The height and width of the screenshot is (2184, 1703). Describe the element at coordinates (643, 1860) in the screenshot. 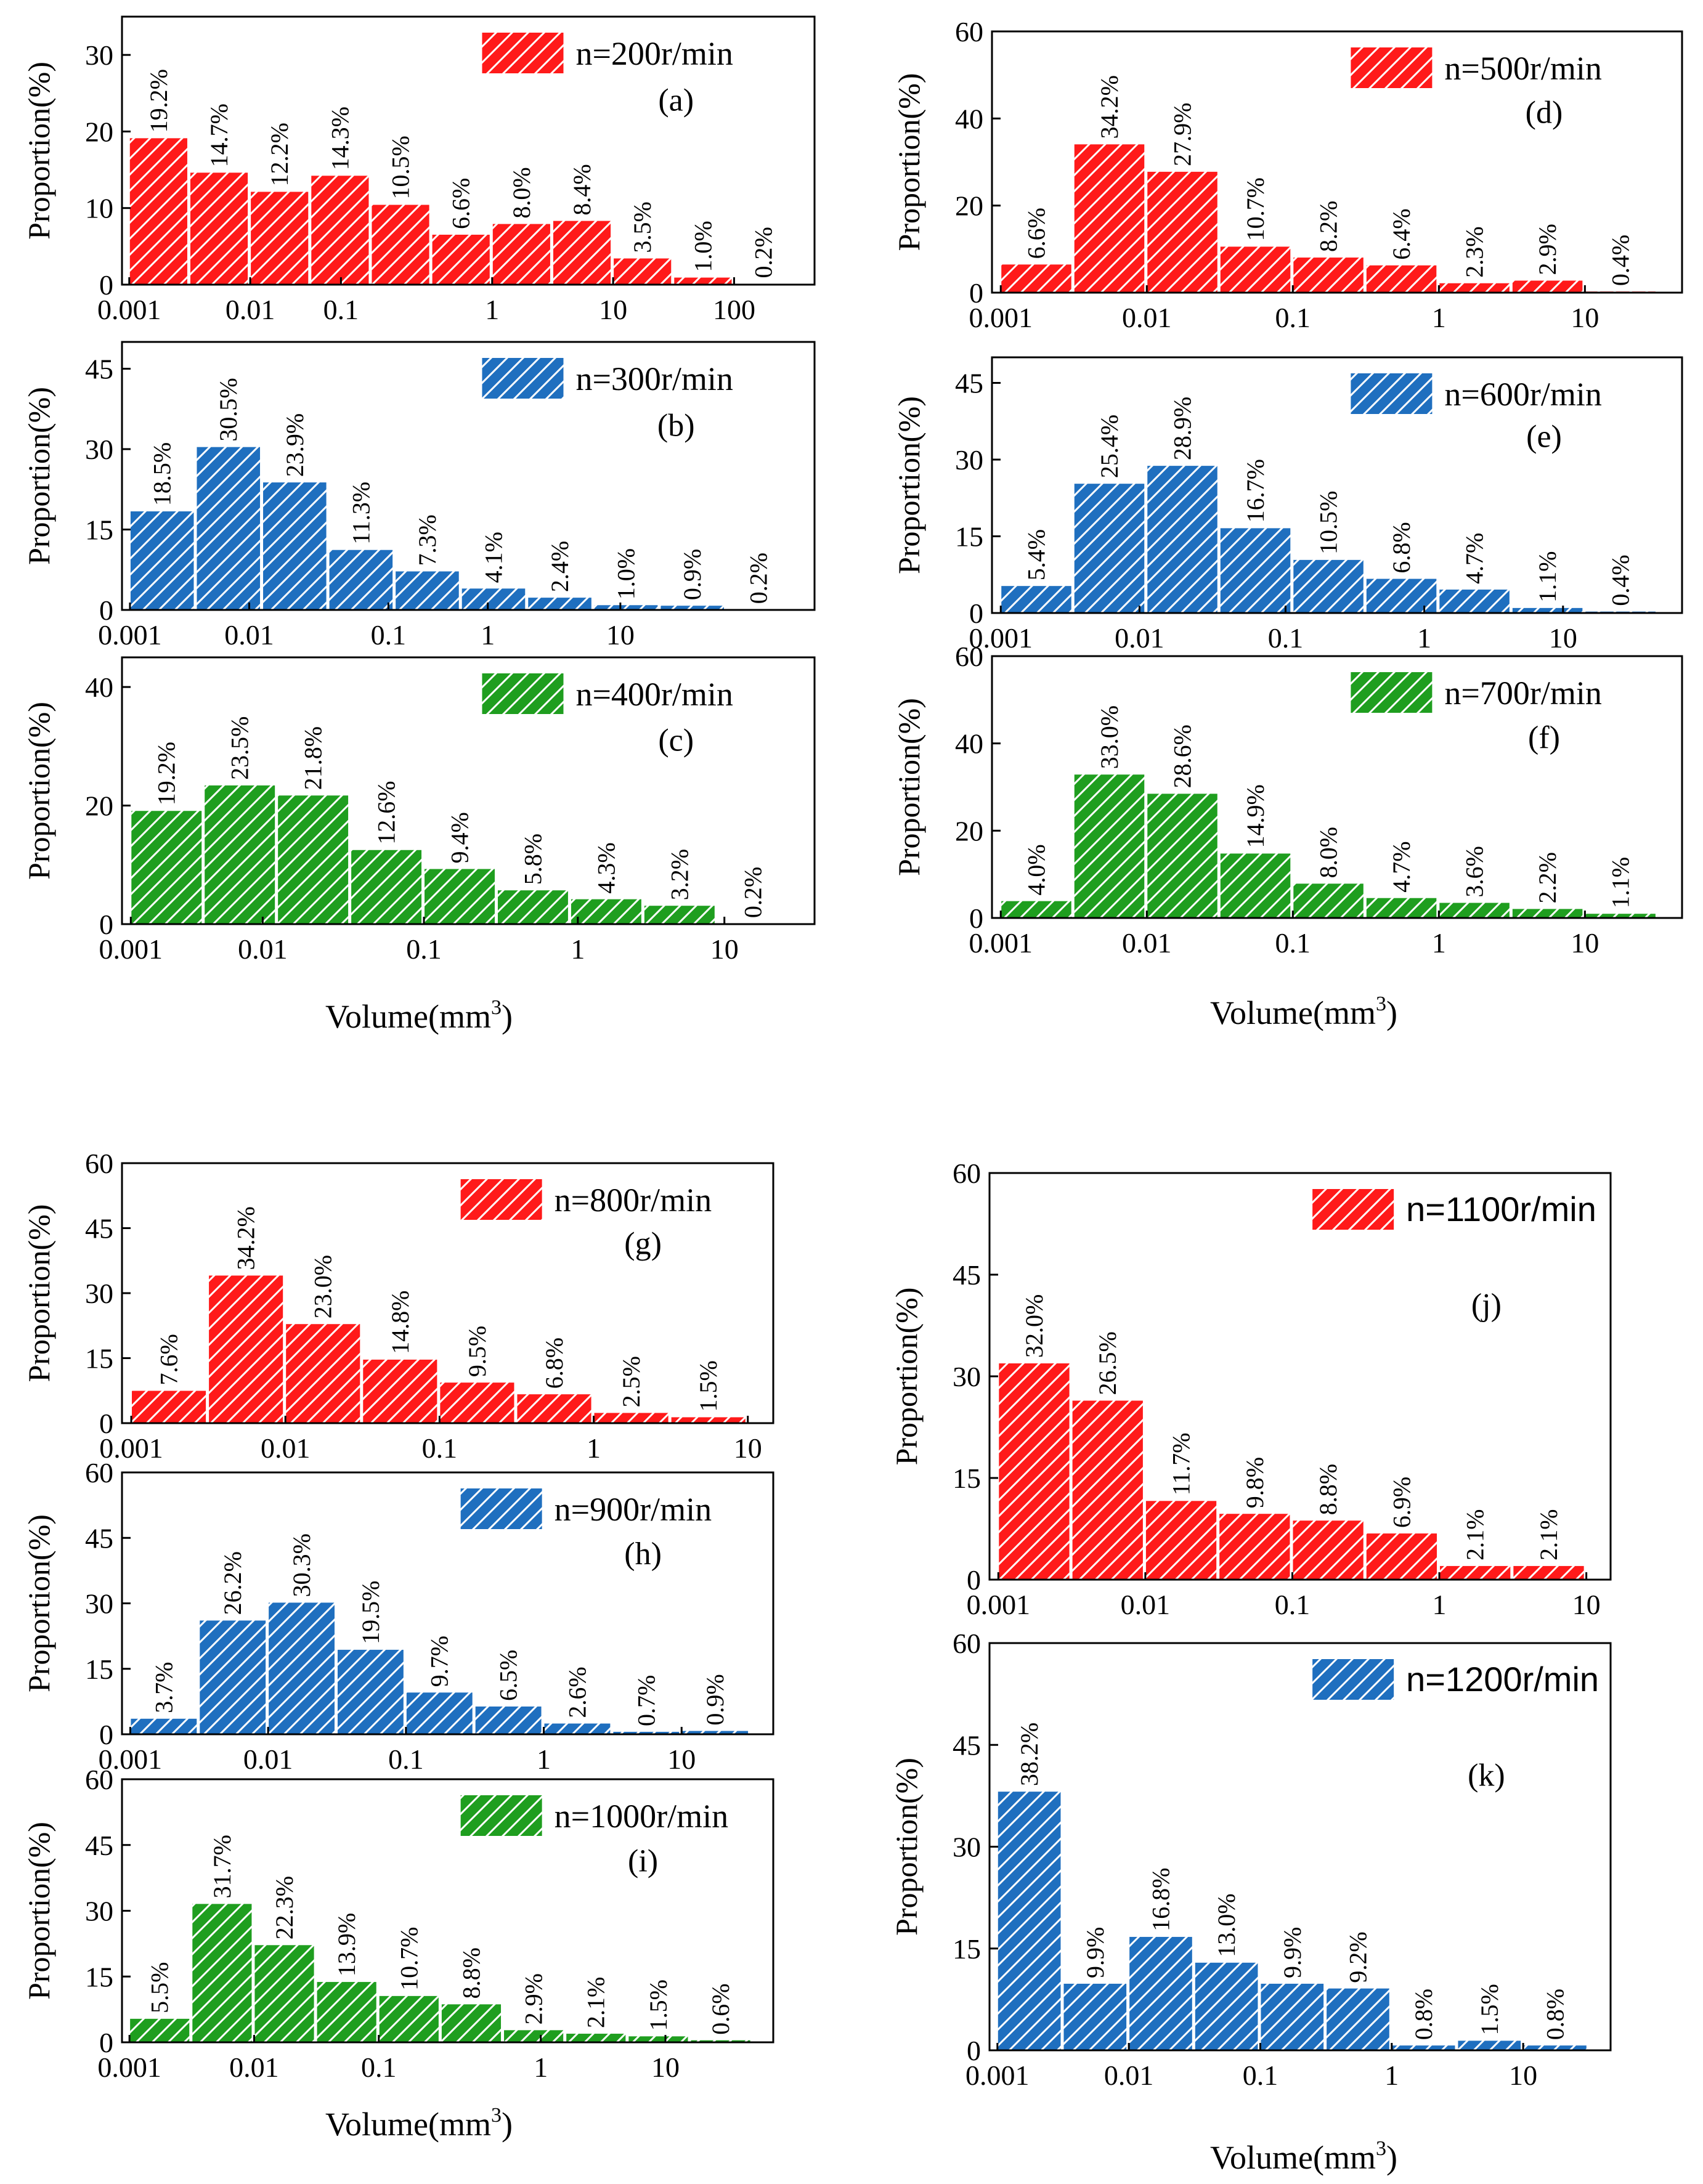

I see `panel-label: (i)` at that location.